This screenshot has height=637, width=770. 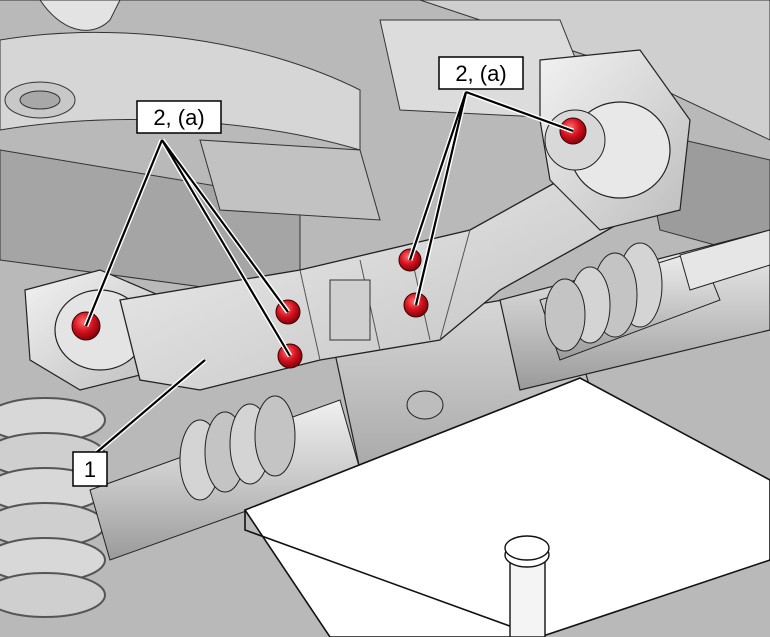 I want to click on bolt-callout-left-label: 2, (a), so click(x=178, y=117).